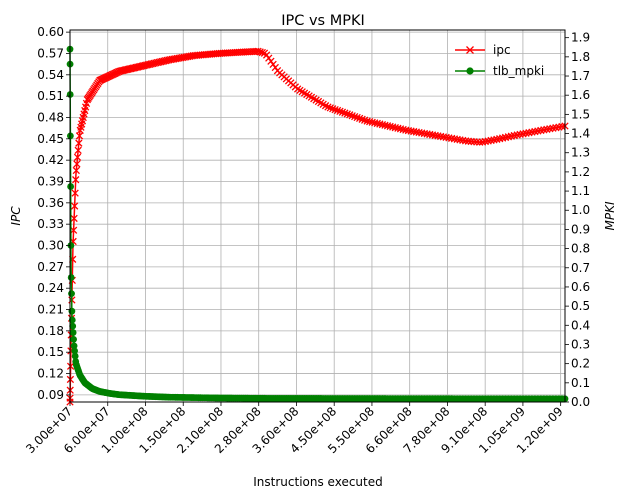 The width and height of the screenshot is (627, 499). I want to click on y-left-tick-label: 0.09, so click(50, 395).